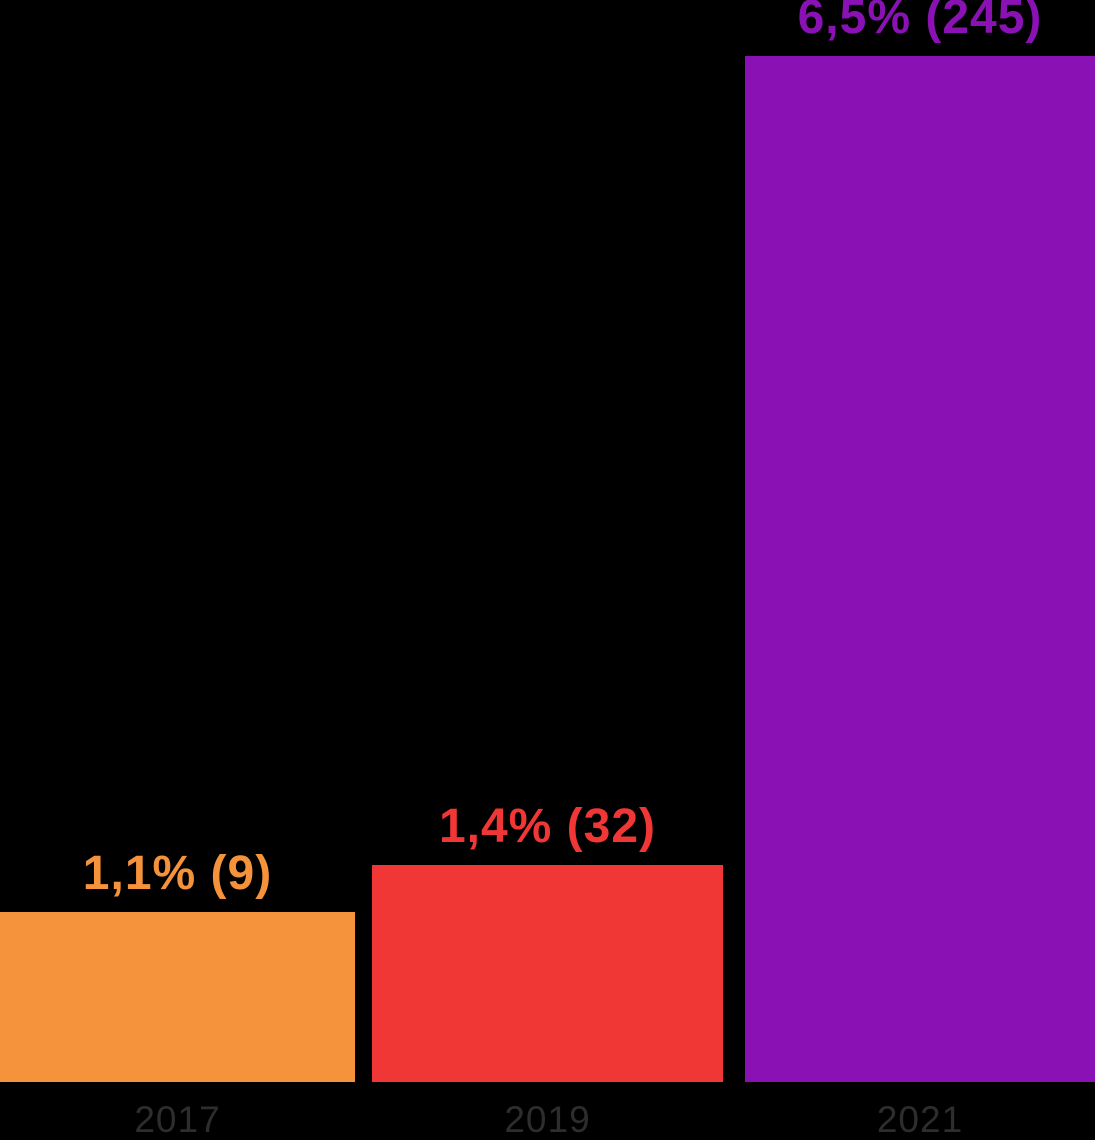 This screenshot has width=1095, height=1140. What do you see at coordinates (177, 997) in the screenshot?
I see `bar-2017` at bounding box center [177, 997].